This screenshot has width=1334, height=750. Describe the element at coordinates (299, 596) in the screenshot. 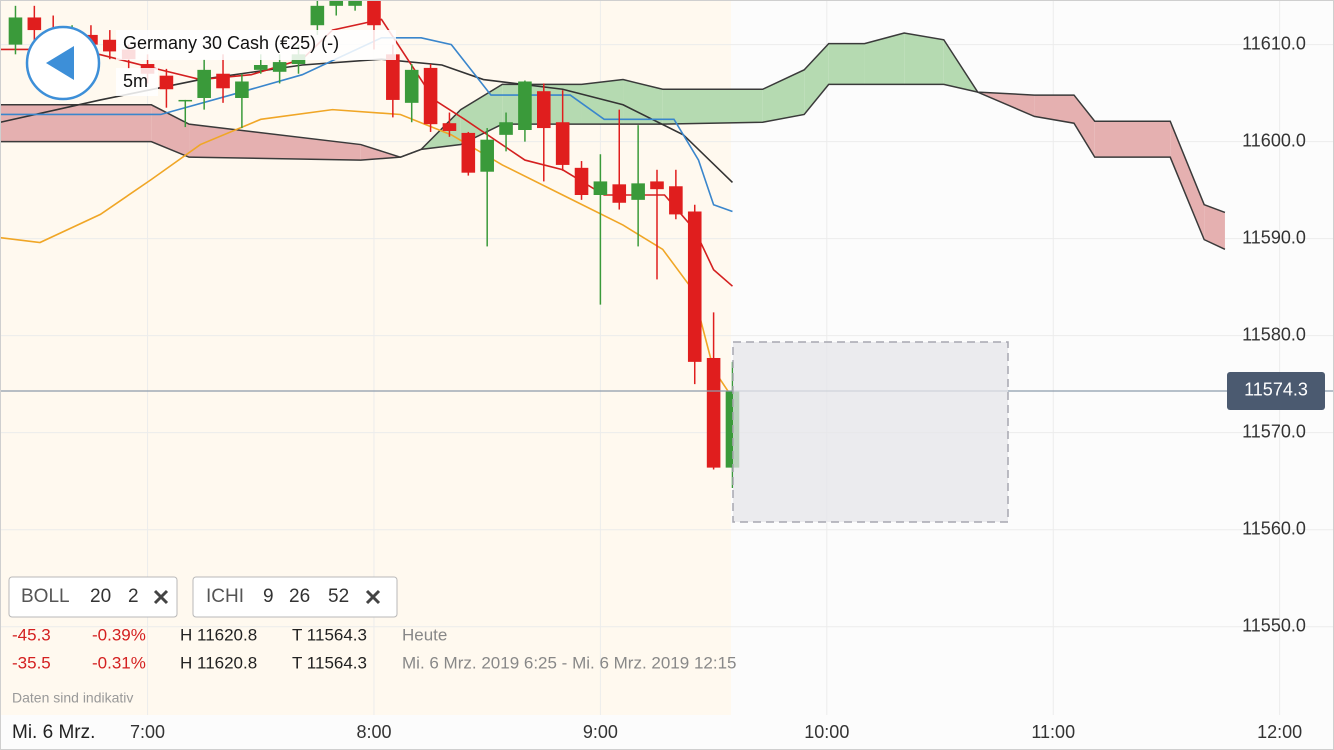

I see `chip-param: 26` at that location.